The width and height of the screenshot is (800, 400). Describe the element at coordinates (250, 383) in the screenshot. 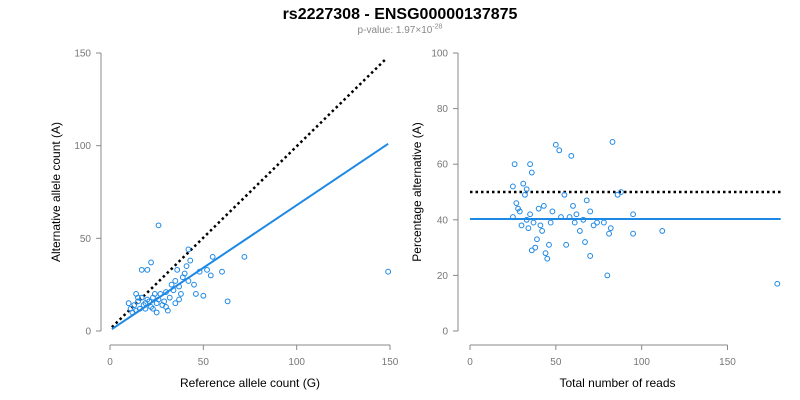

I see `x-axis-title: Reference allele count (G)` at that location.